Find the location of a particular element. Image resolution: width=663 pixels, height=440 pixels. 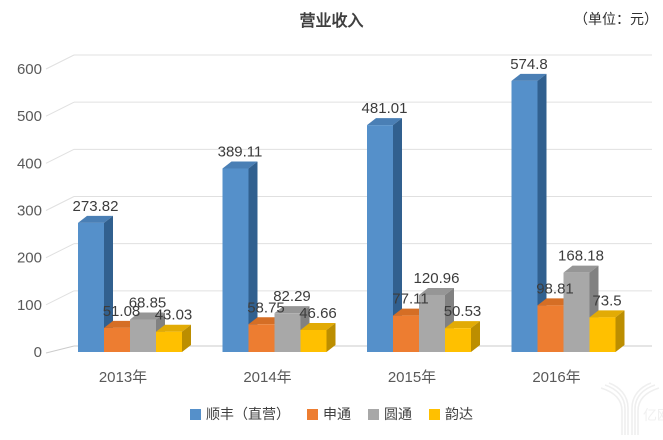

value-label: 120.96 is located at coordinates (437, 278).